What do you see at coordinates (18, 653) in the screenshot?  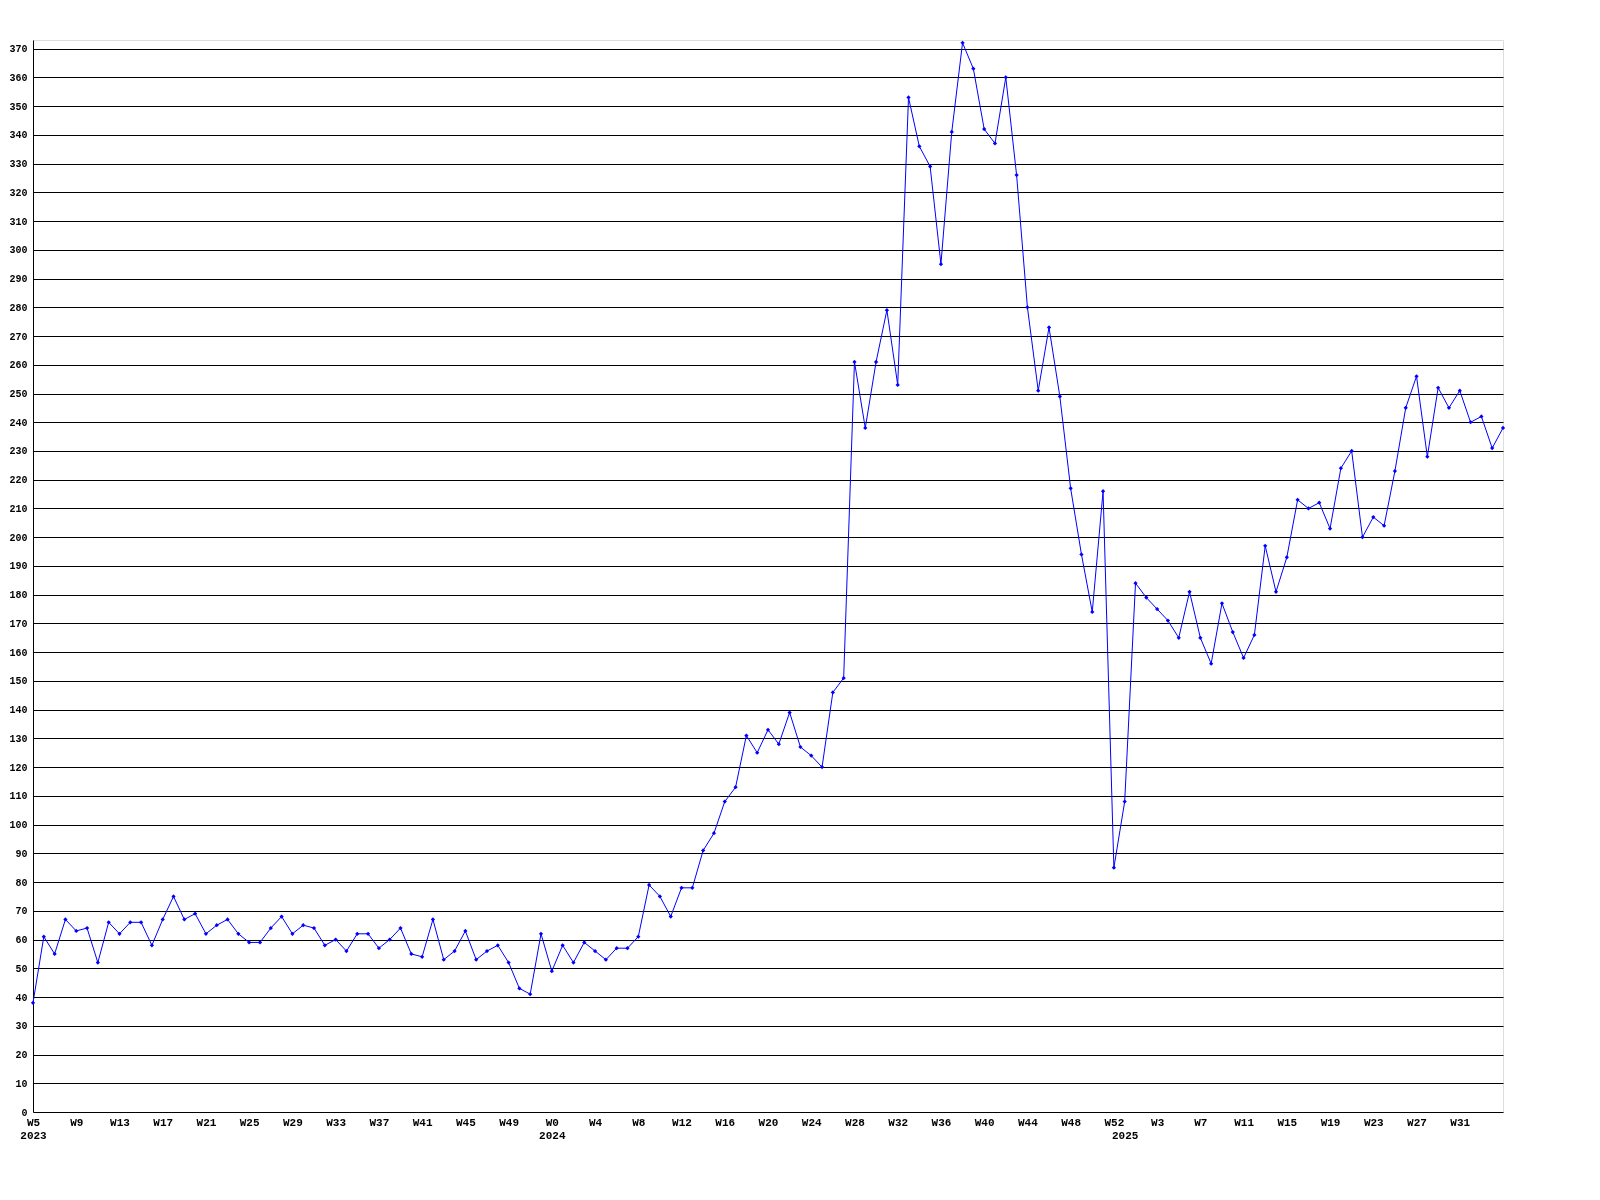 I see `y-tick-label: 160` at bounding box center [18, 653].